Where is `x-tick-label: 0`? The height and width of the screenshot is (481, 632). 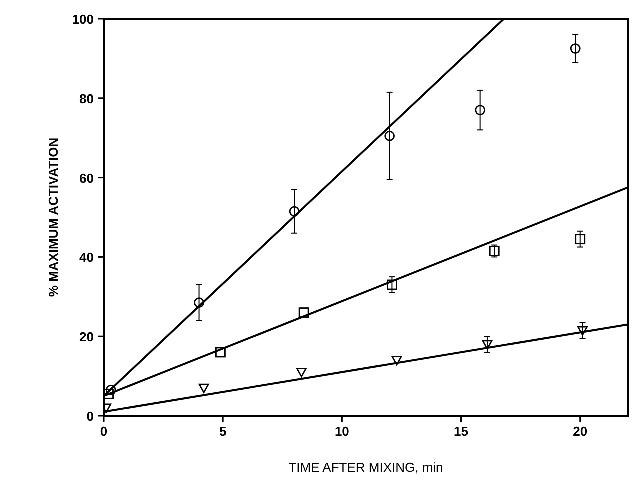
x-tick-label: 0 is located at coordinates (104, 431).